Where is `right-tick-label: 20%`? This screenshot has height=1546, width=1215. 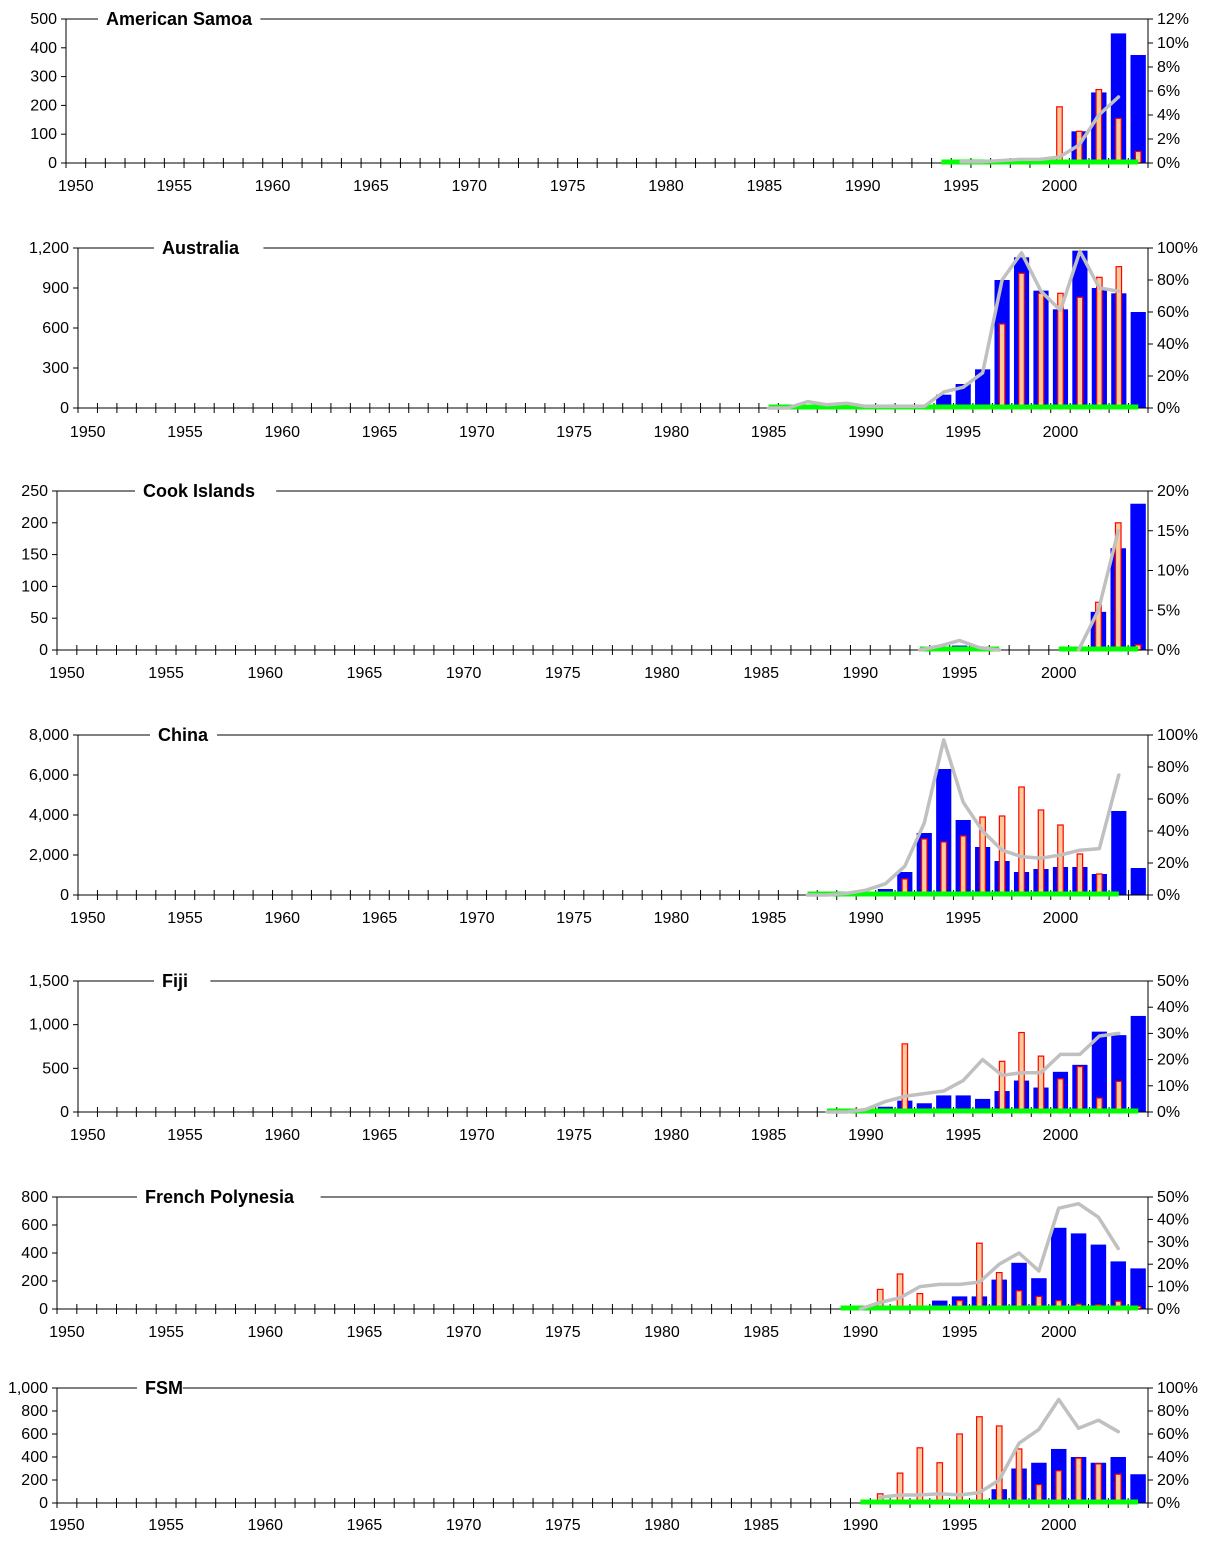
right-tick-label: 20% is located at coordinates (1173, 1264).